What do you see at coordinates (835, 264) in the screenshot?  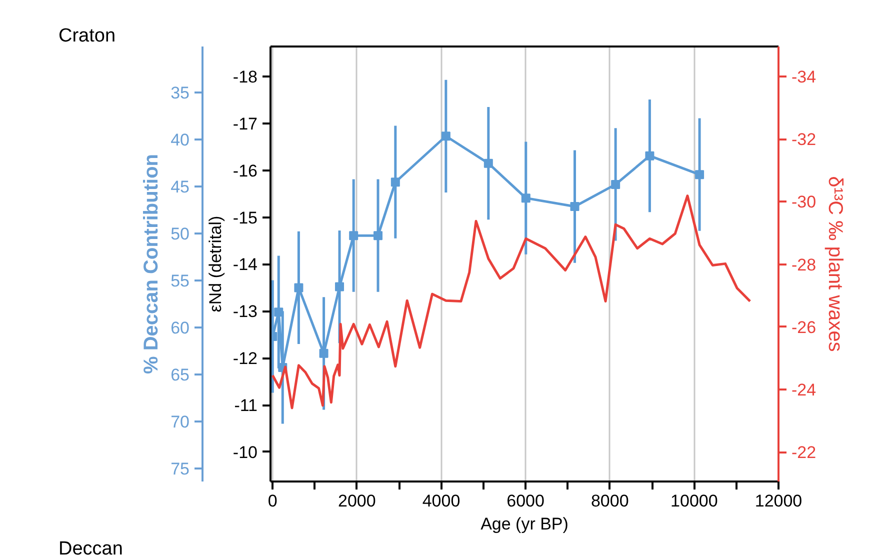 I see `y2-axis-title: δ¹³C ‰ plant waxes` at bounding box center [835, 264].